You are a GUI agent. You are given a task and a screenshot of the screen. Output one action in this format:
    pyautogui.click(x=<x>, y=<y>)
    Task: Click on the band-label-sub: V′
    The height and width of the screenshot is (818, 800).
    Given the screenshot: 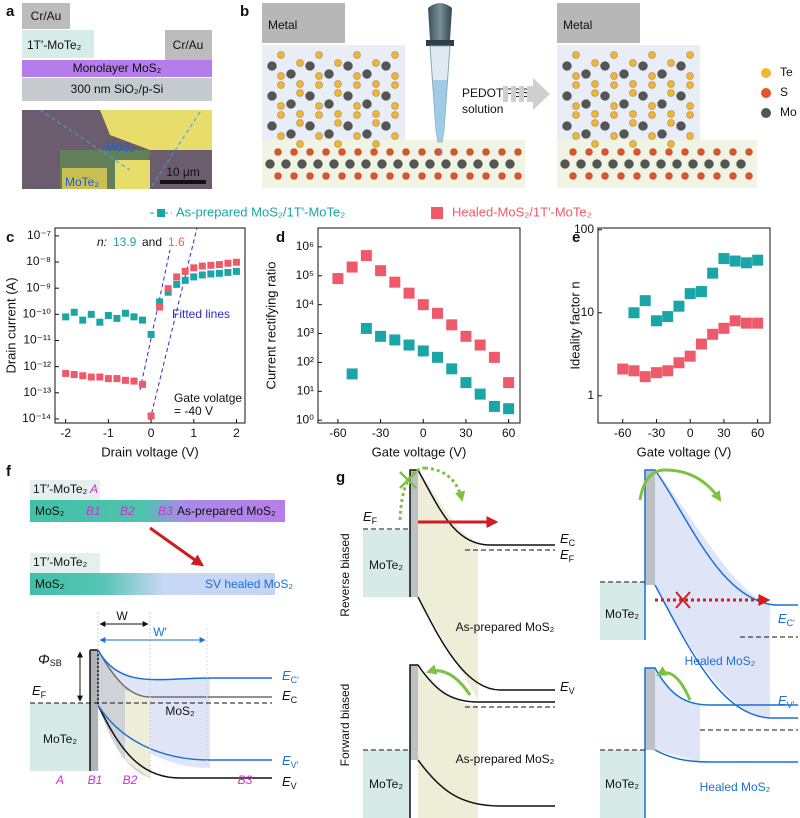 What is the action you would take?
    pyautogui.click(x=791, y=705)
    